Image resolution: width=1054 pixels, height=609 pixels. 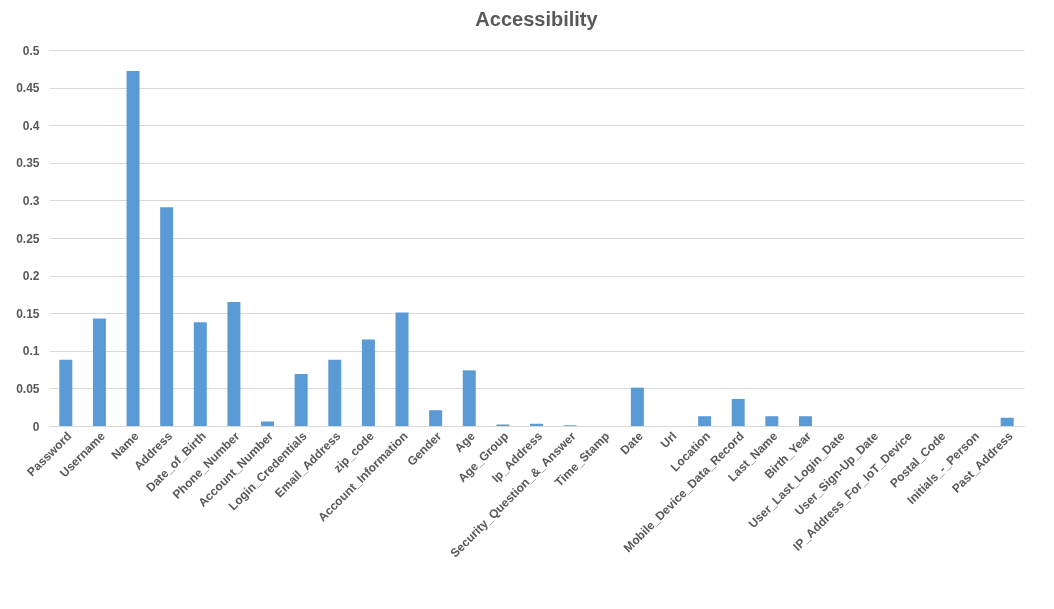 What do you see at coordinates (31, 50) in the screenshot?
I see `y-tick-label: 0.5` at bounding box center [31, 50].